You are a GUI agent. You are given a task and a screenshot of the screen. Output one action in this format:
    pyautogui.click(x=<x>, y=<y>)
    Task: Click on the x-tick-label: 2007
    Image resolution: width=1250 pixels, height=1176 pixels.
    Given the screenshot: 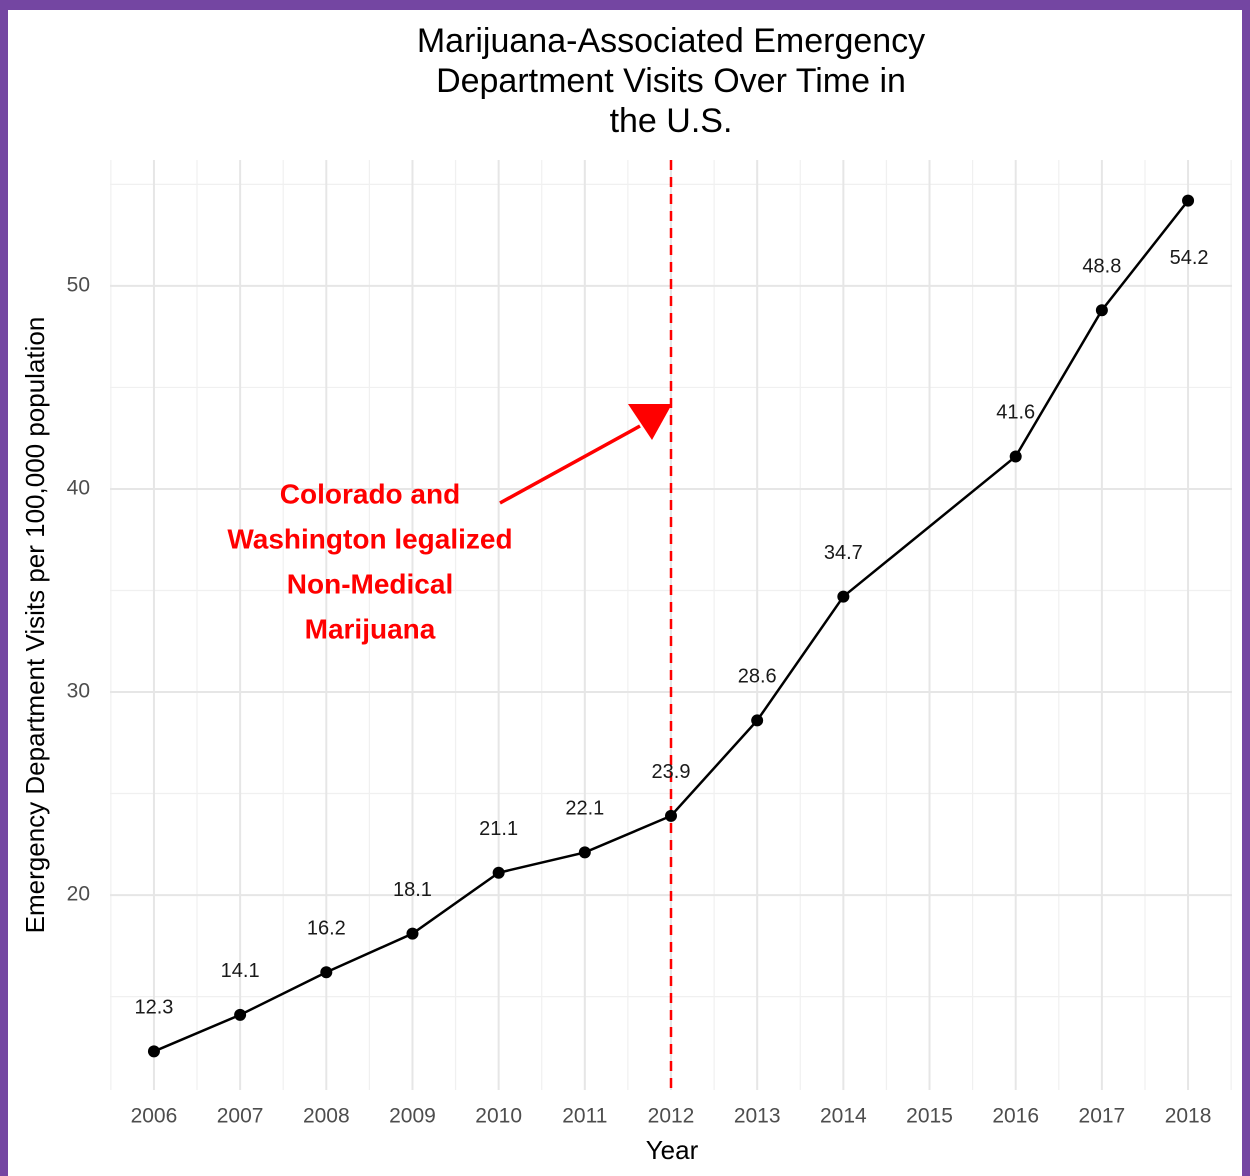 What is the action you would take?
    pyautogui.click(x=240, y=1116)
    